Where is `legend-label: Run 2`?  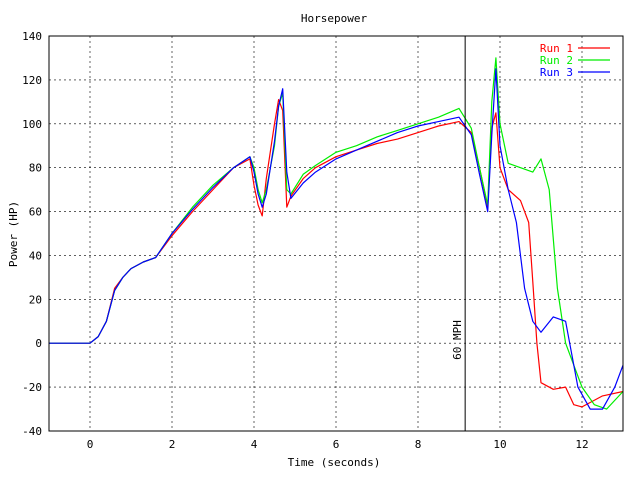
legend-label: Run 2 is located at coordinates (556, 60).